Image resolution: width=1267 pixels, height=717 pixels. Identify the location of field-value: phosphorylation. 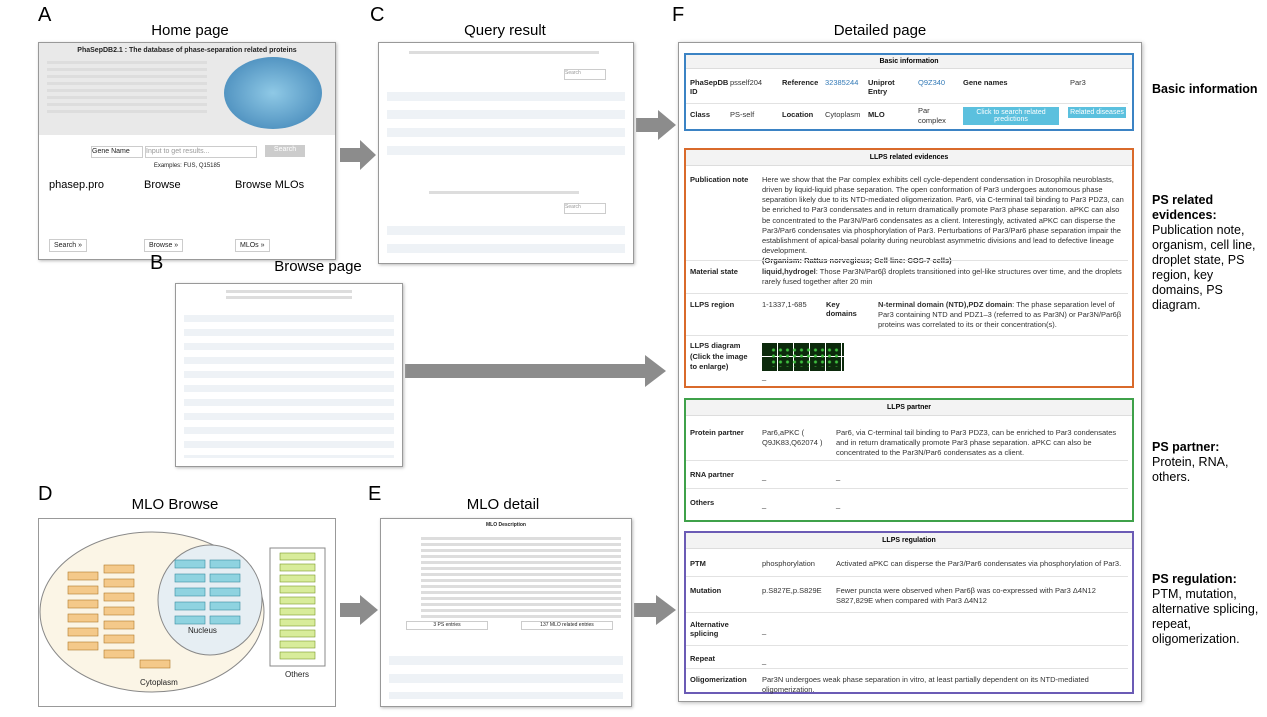
(788, 563).